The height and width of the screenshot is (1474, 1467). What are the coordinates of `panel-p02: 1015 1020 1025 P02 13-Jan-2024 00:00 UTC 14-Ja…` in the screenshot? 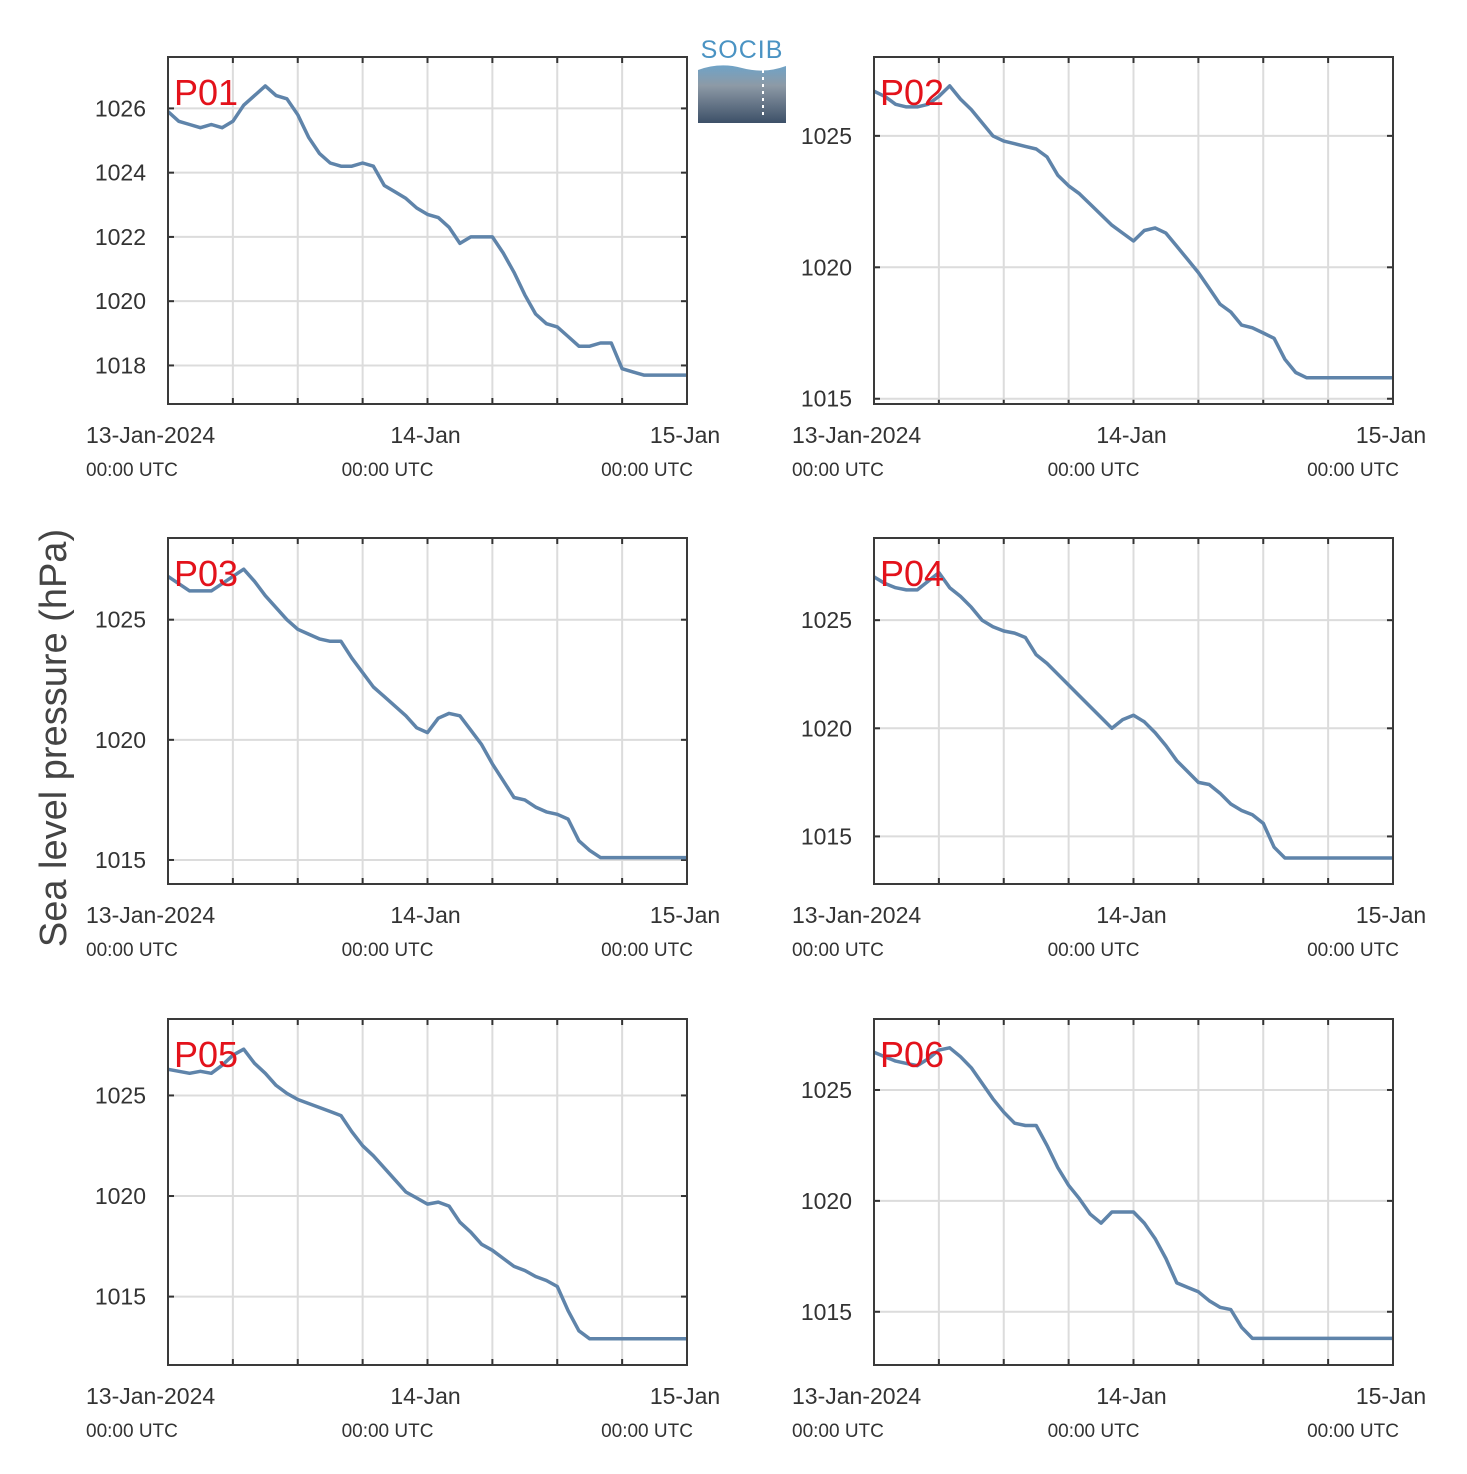 It's located at (1109, 268).